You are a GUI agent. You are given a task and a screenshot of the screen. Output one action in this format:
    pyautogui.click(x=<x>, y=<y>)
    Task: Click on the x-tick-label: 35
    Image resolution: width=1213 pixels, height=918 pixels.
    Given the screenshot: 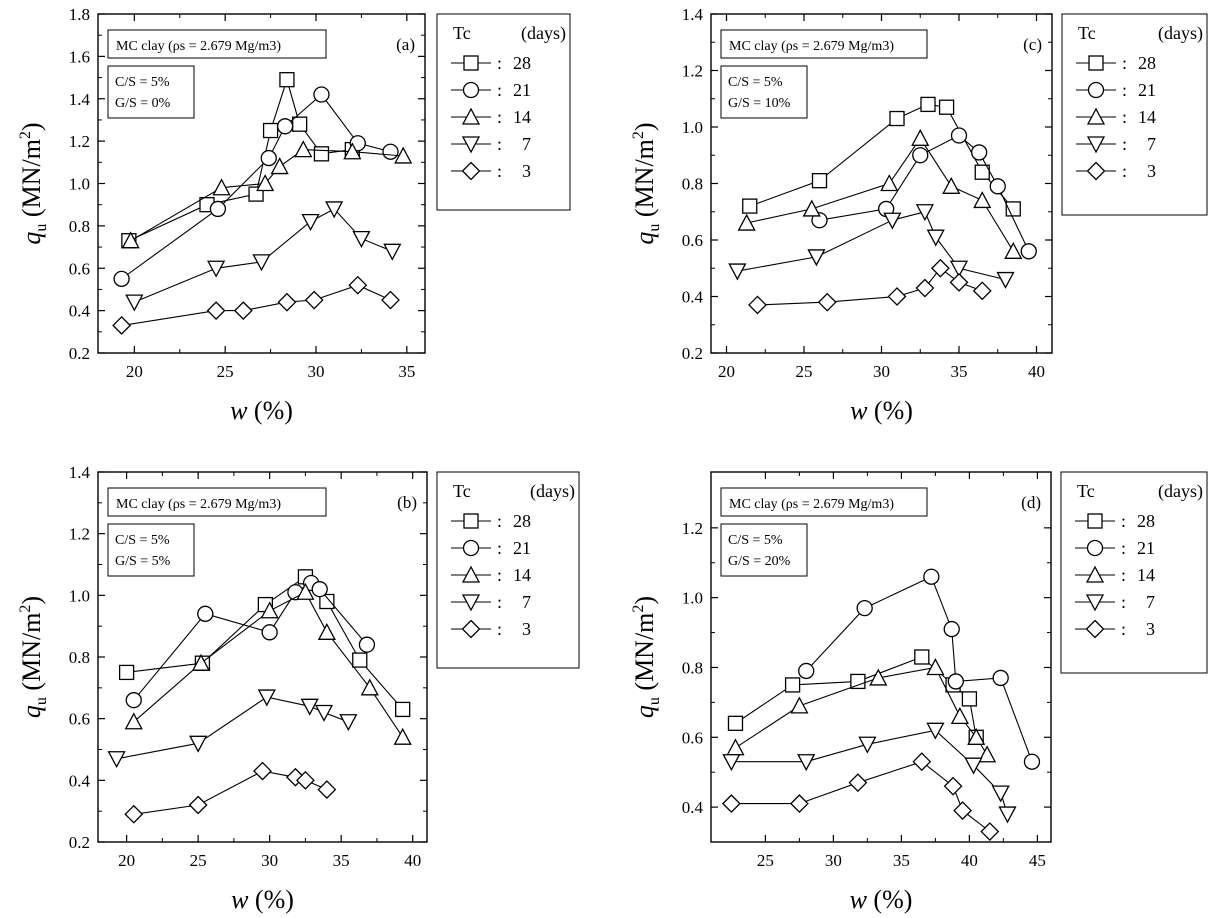 What is the action you would take?
    pyautogui.click(x=901, y=860)
    